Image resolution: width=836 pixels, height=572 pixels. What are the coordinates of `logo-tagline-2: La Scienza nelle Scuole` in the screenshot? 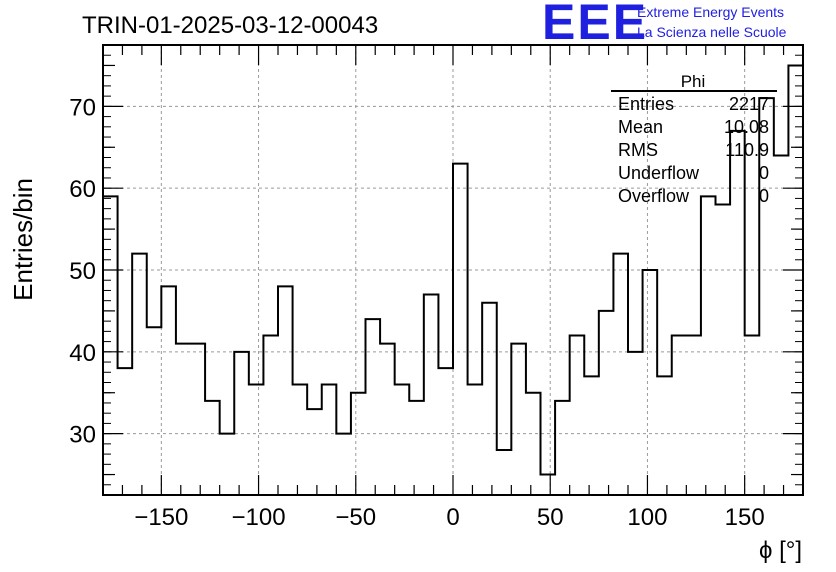 It's located at (712, 32).